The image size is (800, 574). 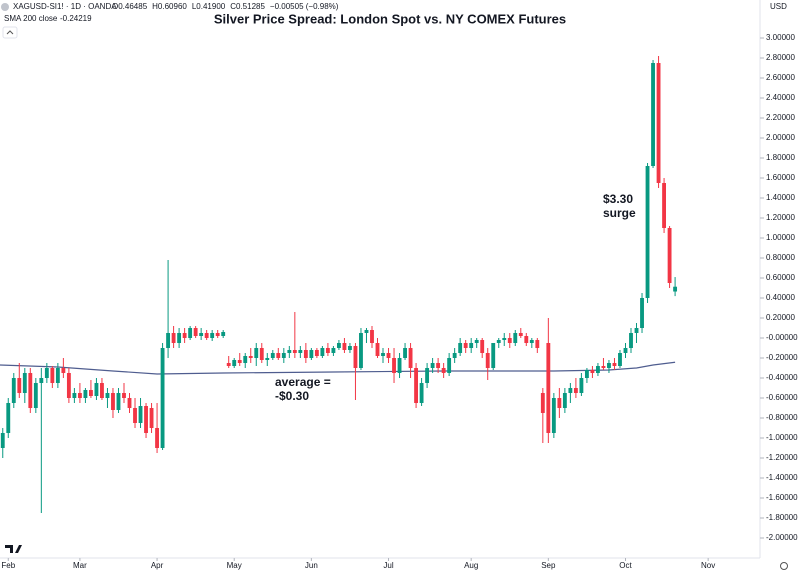 I want to click on symbol: XAGUSD-SI1! · 1D · OANDA, so click(x=65, y=6).